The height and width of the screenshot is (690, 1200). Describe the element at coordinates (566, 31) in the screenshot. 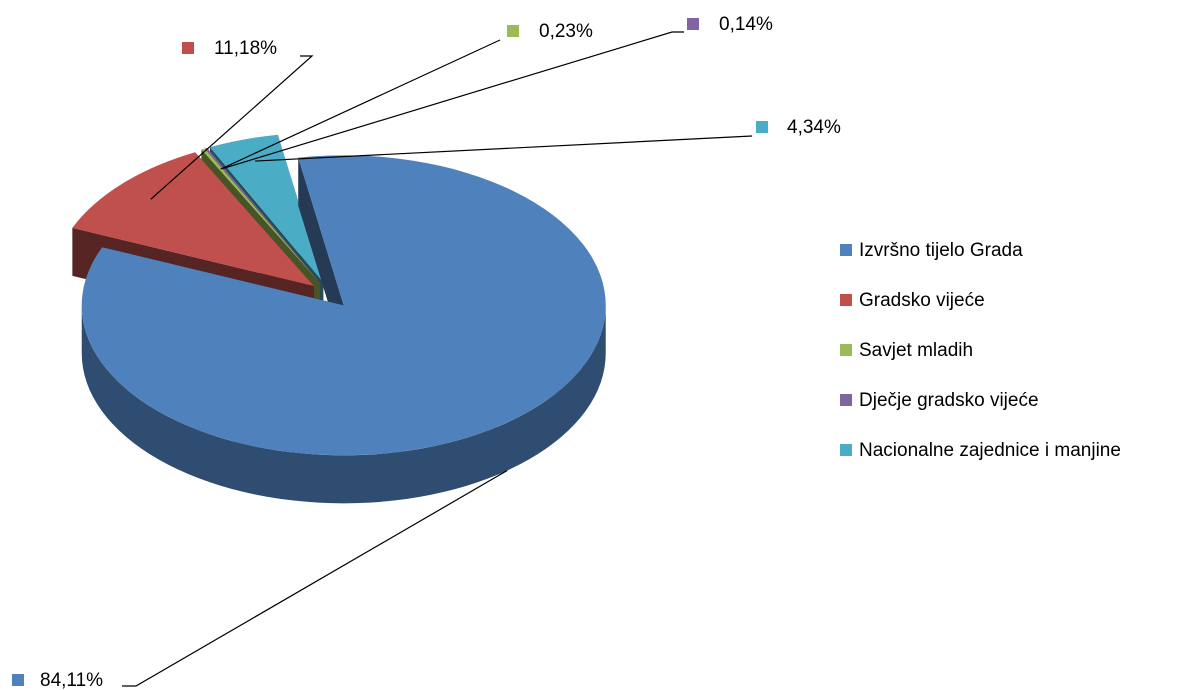

I see `data-label: 0,23%` at that location.